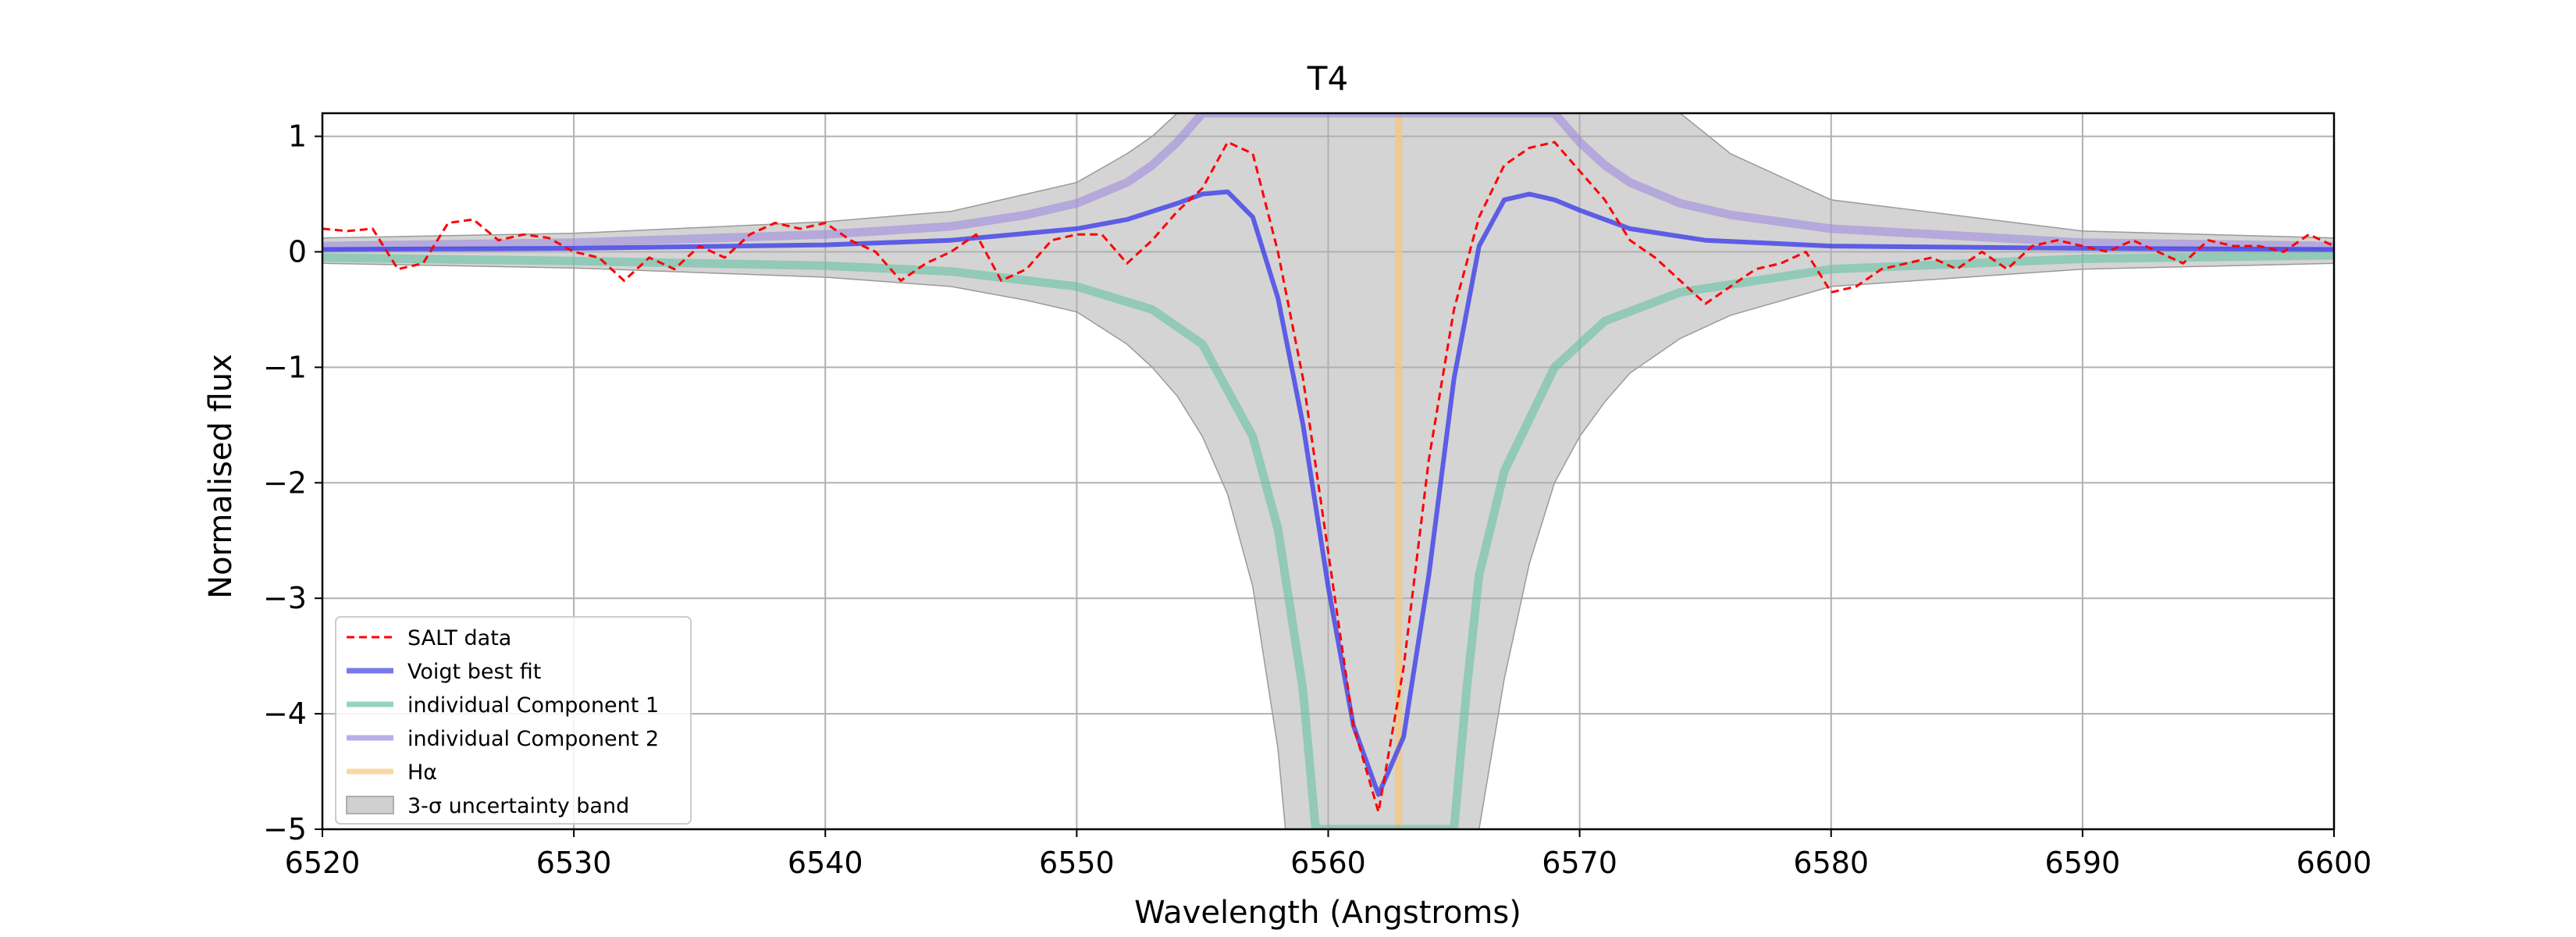 Image resolution: width=2576 pixels, height=937 pixels. Describe the element at coordinates (285, 598) in the screenshot. I see `y-tick-label: −3` at that location.